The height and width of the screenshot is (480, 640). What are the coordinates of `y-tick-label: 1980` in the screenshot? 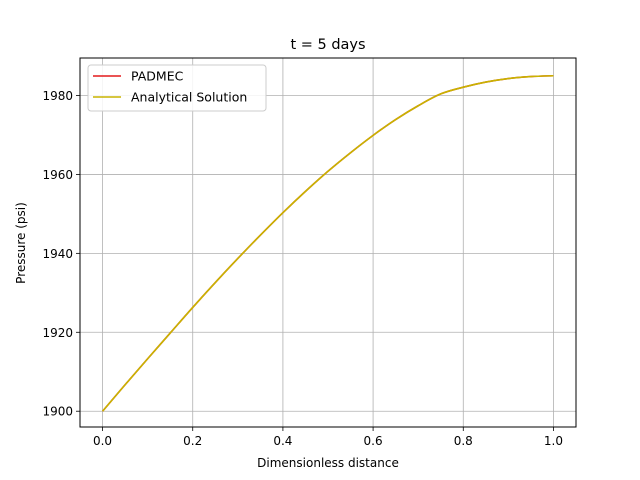 It's located at (57, 96).